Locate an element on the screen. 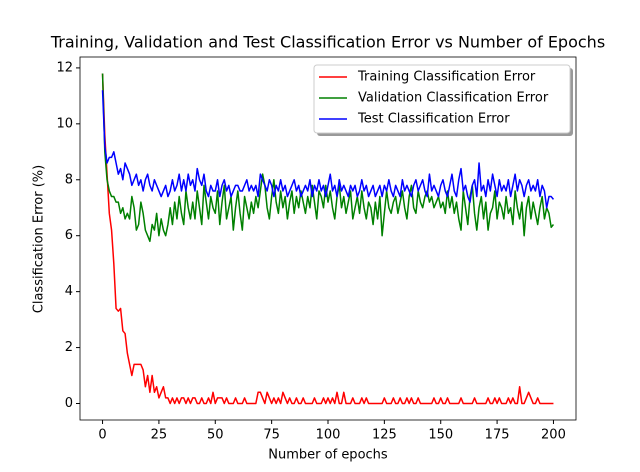  y-tick-label: 10 is located at coordinates (64, 123).